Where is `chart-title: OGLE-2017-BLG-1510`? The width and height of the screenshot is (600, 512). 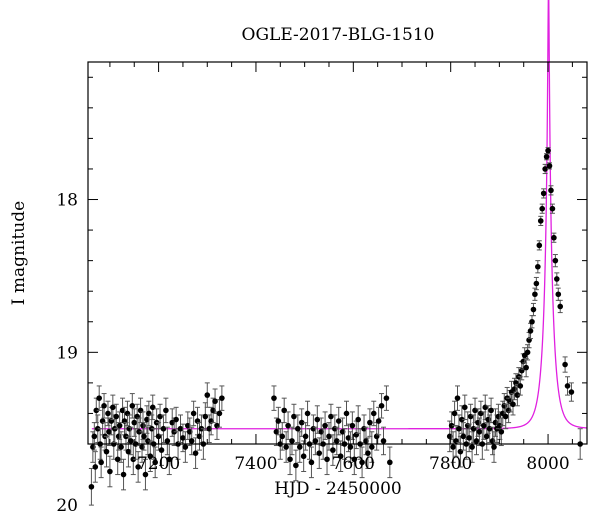 chart-title: OGLE-2017-BLG-1510 is located at coordinates (338, 35).